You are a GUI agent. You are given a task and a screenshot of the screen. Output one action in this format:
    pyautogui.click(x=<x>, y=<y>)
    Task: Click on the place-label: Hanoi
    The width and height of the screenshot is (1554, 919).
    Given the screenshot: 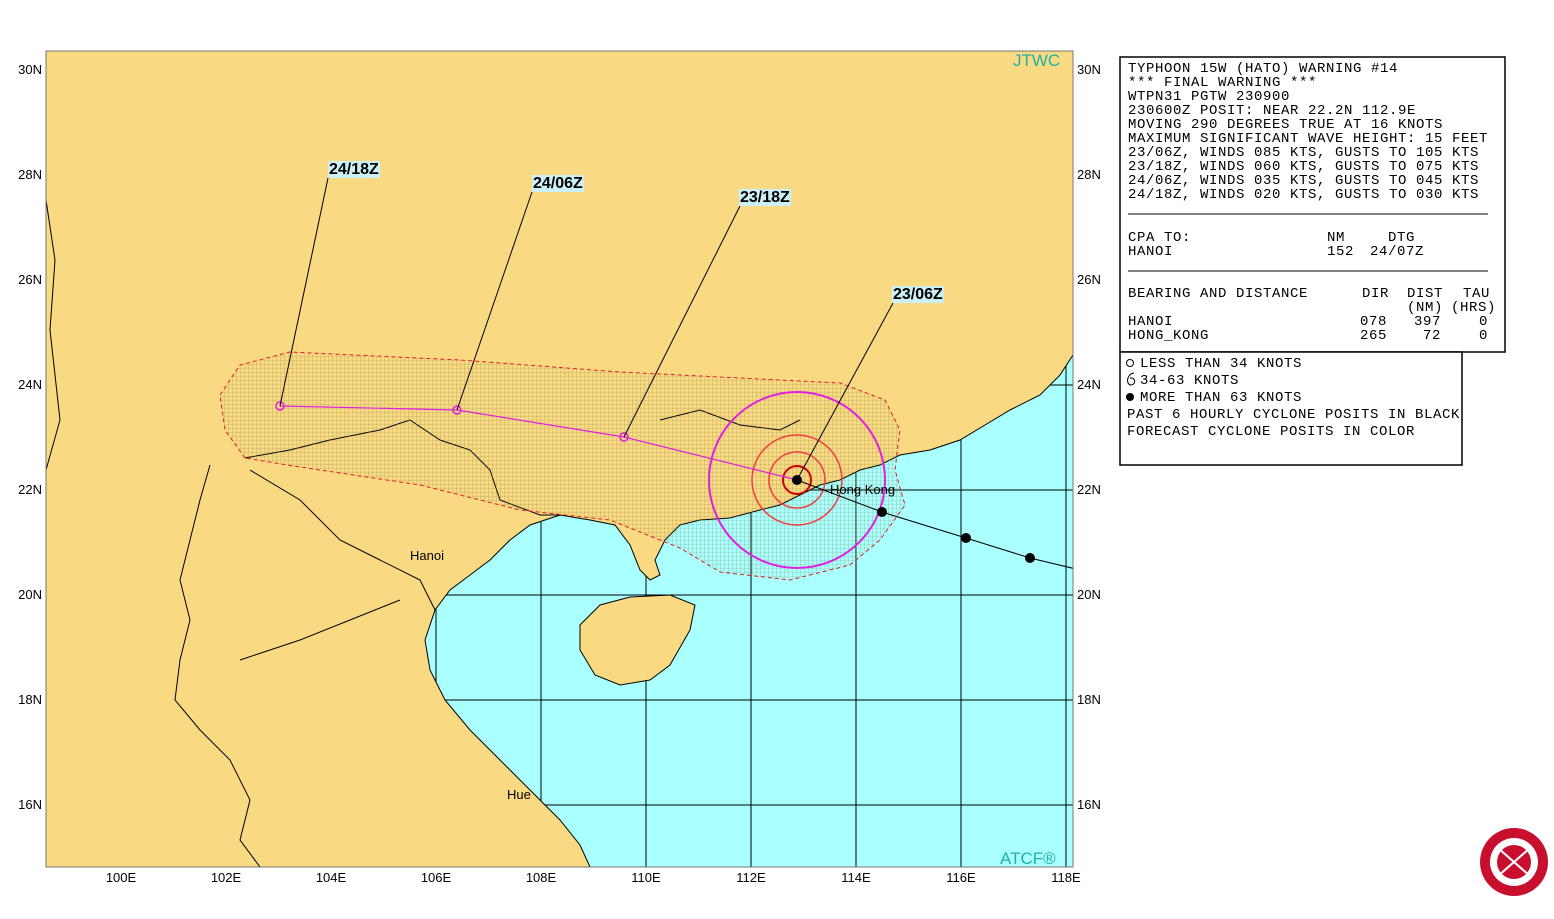 What is the action you would take?
    pyautogui.click(x=427, y=555)
    